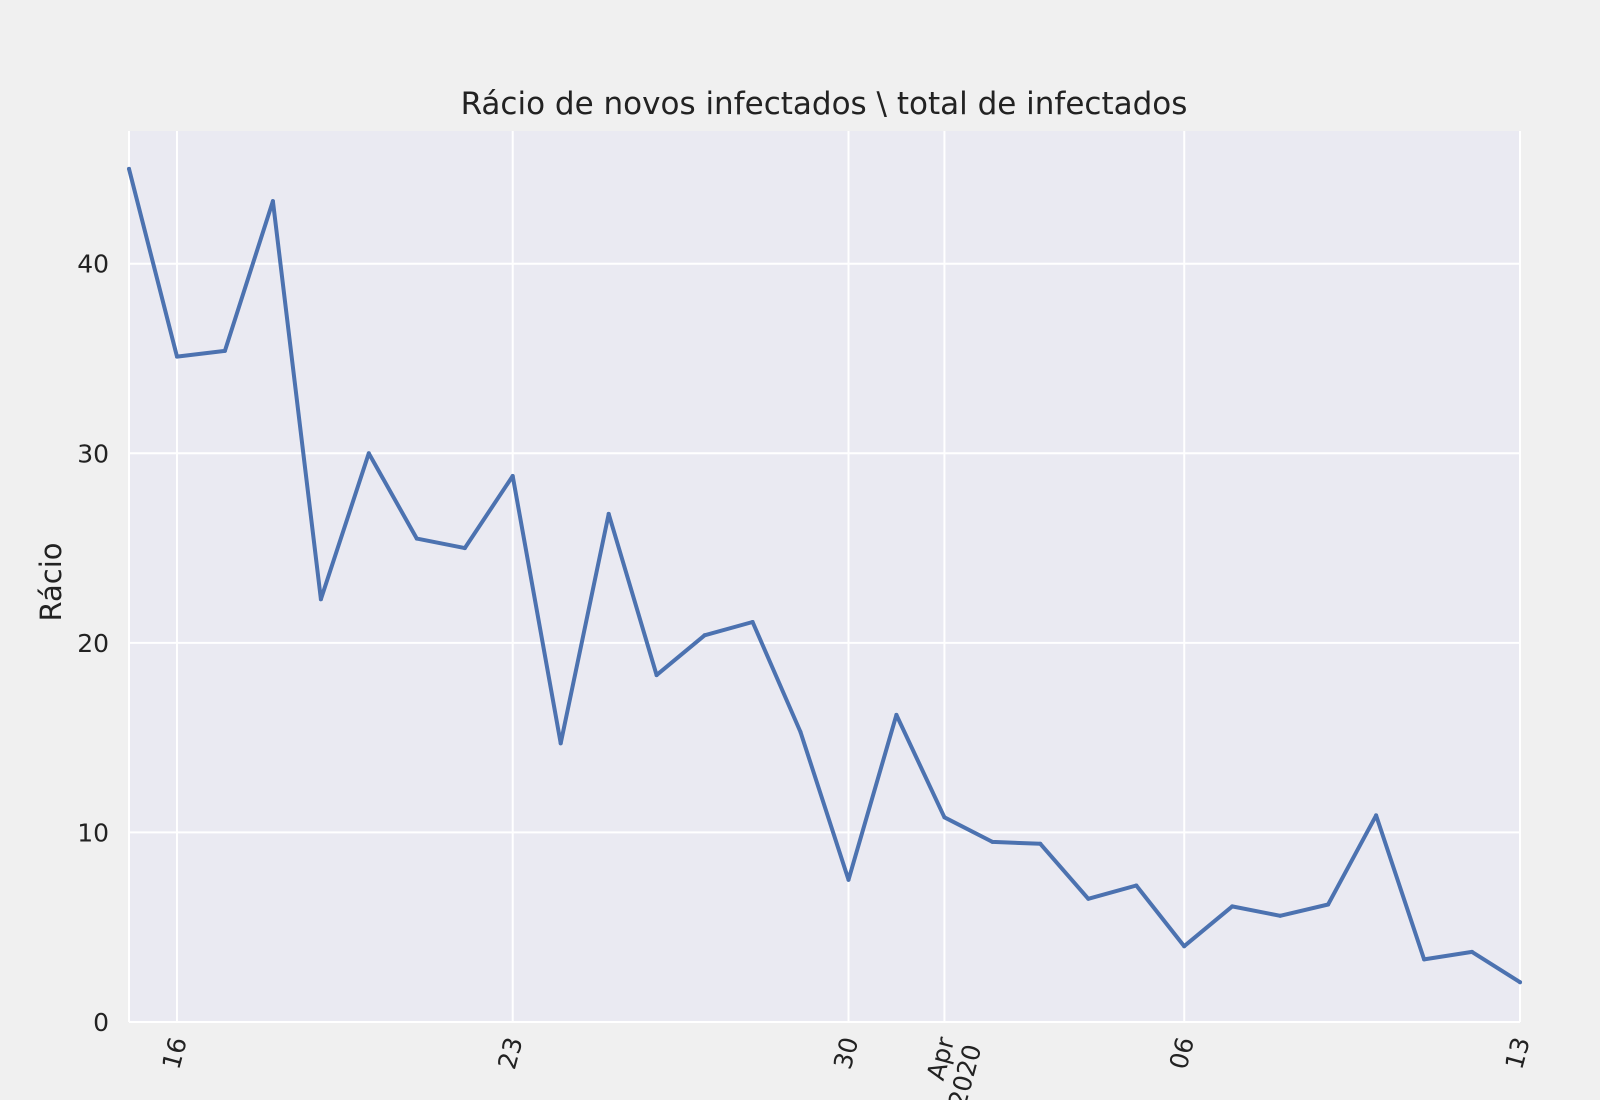 Image resolution: width=1600 pixels, height=1100 pixels. What do you see at coordinates (93, 453) in the screenshot?
I see `y-tick-label: 30` at bounding box center [93, 453].